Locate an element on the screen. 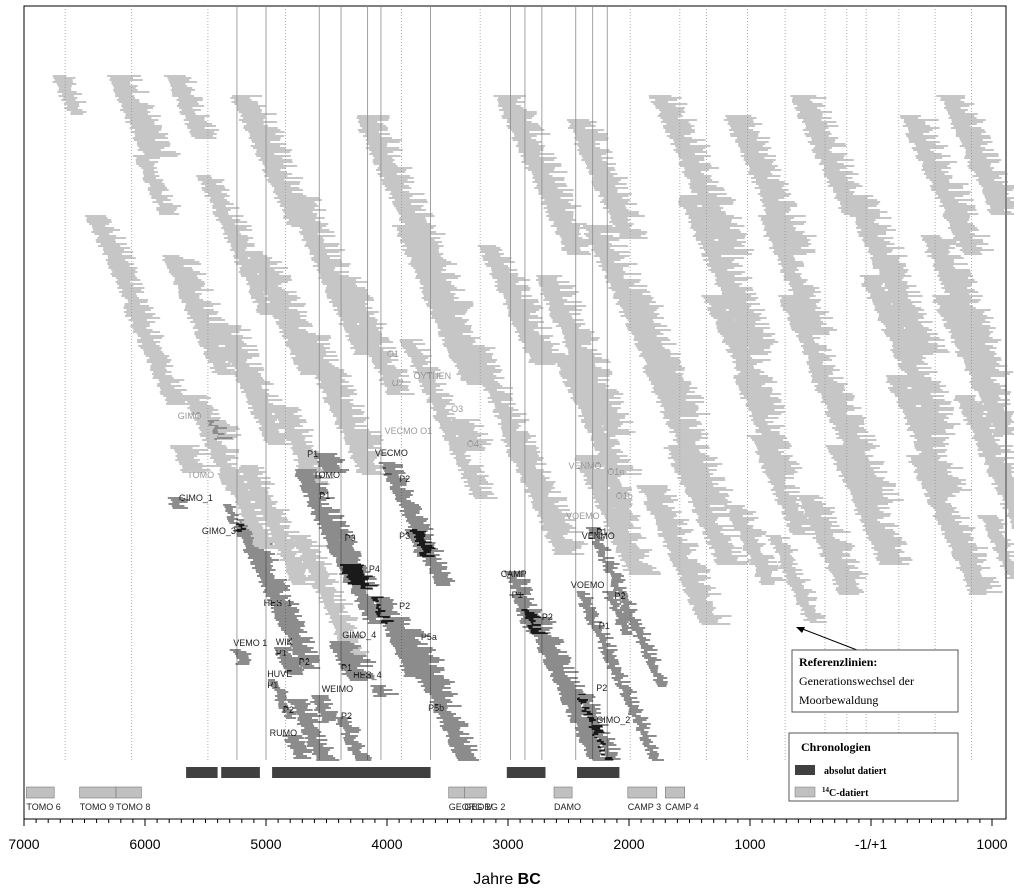 This screenshot has width=1014, height=890. c14-chronology-label: GEORG 1/ is located at coordinates (471, 807).